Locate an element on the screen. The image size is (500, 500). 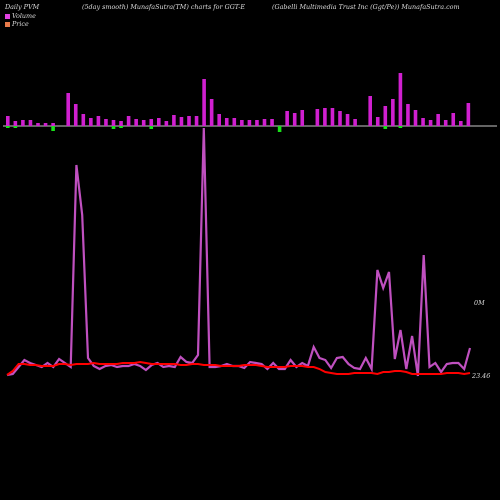
annotation-price: 23.46 is located at coordinates (480, 376).